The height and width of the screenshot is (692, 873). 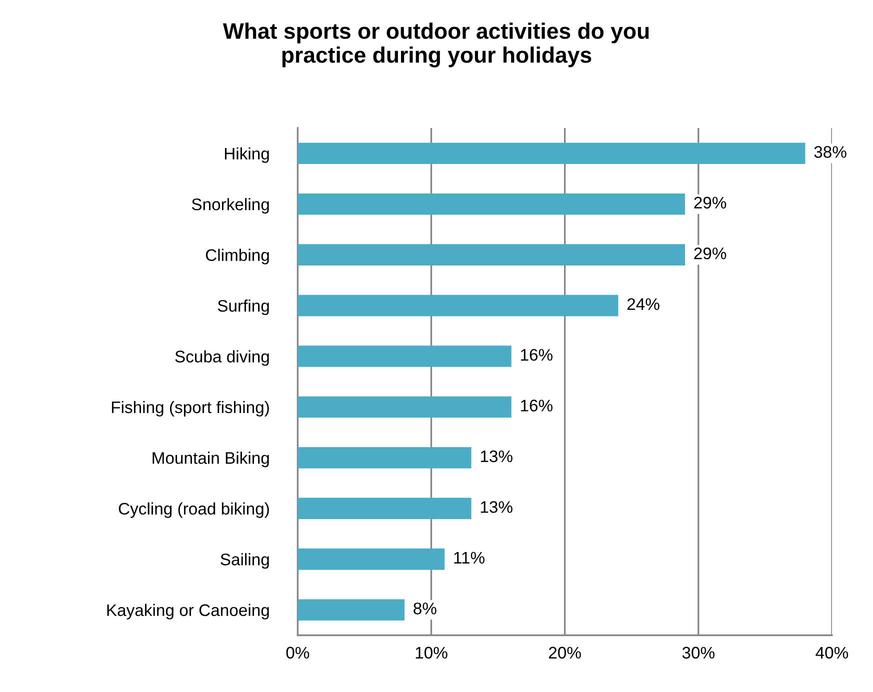 What do you see at coordinates (243, 308) in the screenshot?
I see `y-tick-label: Surfing` at bounding box center [243, 308].